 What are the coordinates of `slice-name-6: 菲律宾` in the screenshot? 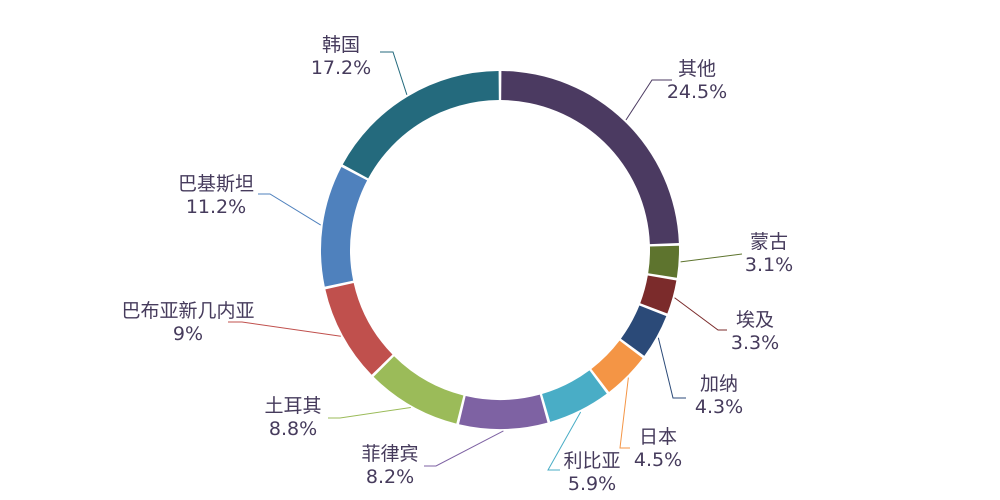 It's located at (389, 454).